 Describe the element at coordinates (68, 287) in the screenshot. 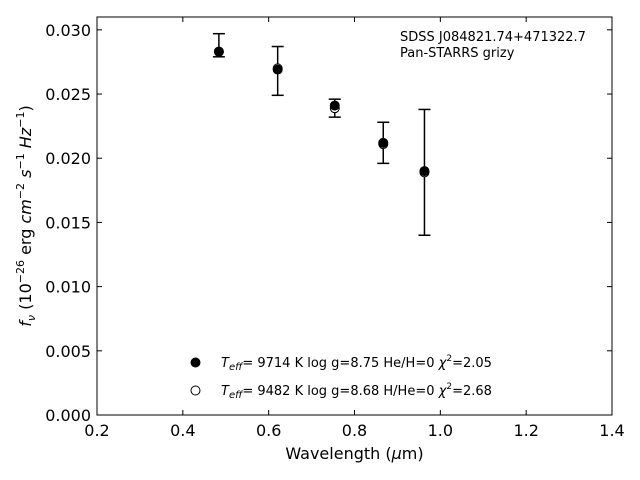

I see `y-tick-label: 0.010` at that location.